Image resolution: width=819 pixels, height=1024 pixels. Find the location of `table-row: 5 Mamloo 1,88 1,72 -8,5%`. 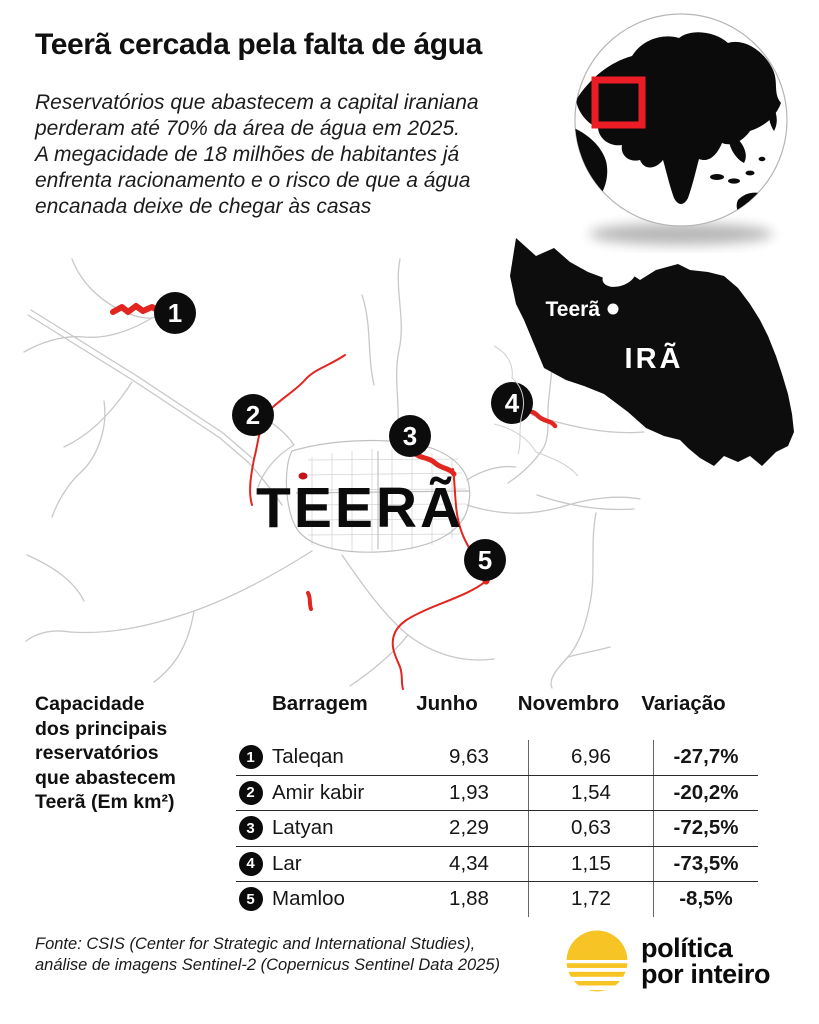

table-row: 5 Mamloo 1,88 1,72 -8,5% is located at coordinates (497, 899).